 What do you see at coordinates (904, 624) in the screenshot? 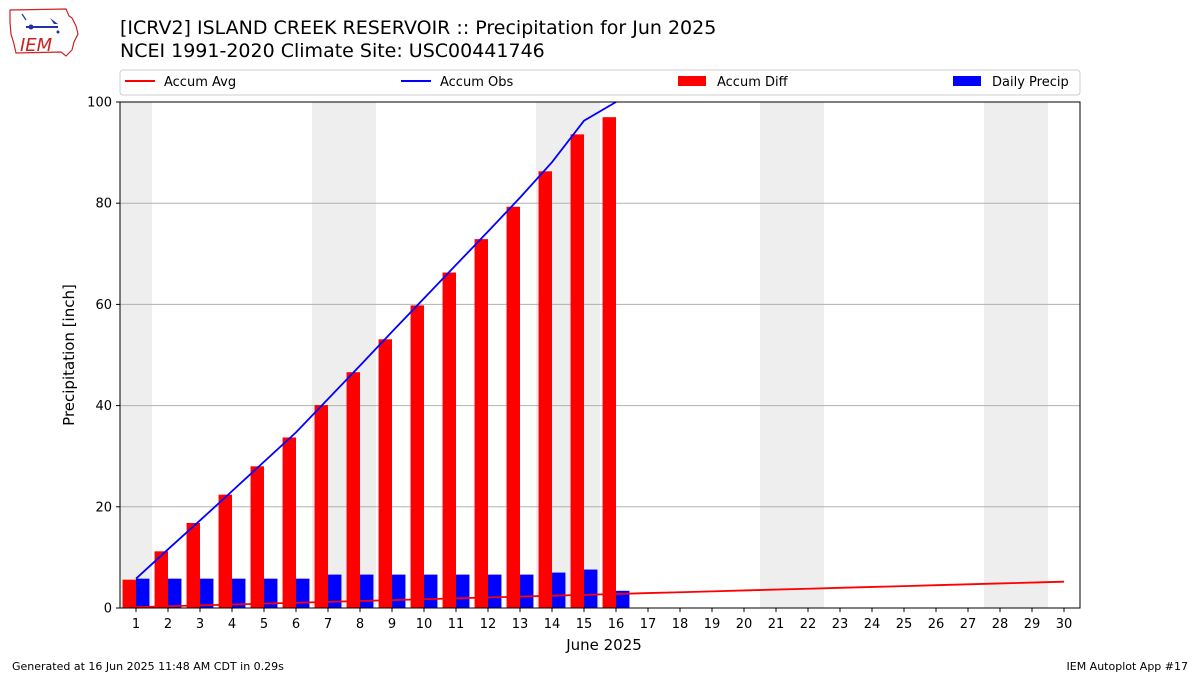
I see `x-tick-label: 25` at bounding box center [904, 624].